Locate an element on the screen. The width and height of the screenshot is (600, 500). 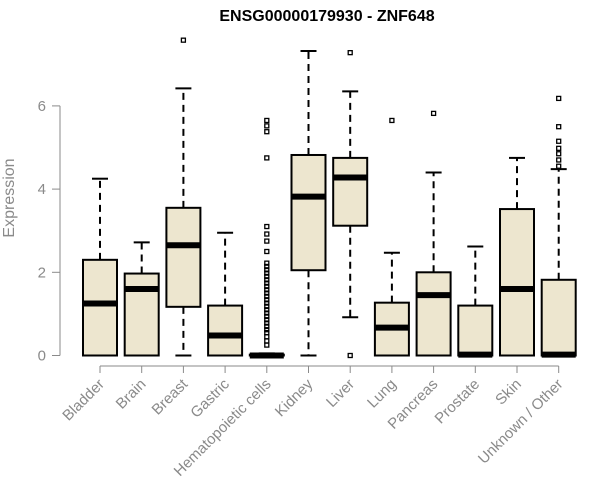
x-tick-label: Lung is located at coordinates (382, 394).